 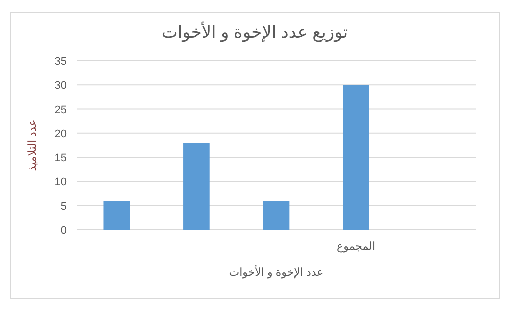 What do you see at coordinates (255, 32) in the screenshot?
I see `chart-title: توزيع عدد الإخوة و الأخوات` at bounding box center [255, 32].